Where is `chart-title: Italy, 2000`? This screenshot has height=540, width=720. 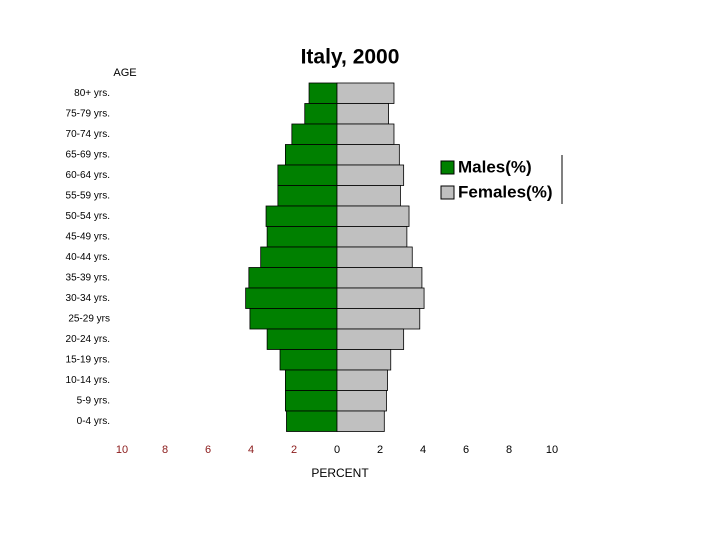 chart-title: Italy, 2000 is located at coordinates (350, 57).